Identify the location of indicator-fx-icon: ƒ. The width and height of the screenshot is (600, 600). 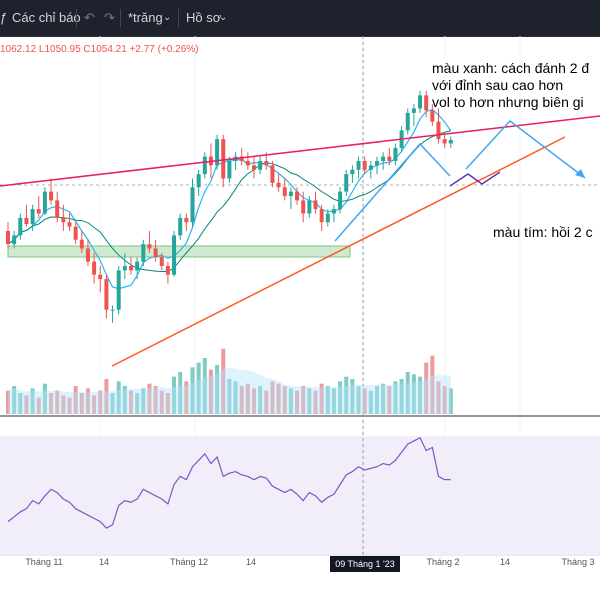
(4, 17).